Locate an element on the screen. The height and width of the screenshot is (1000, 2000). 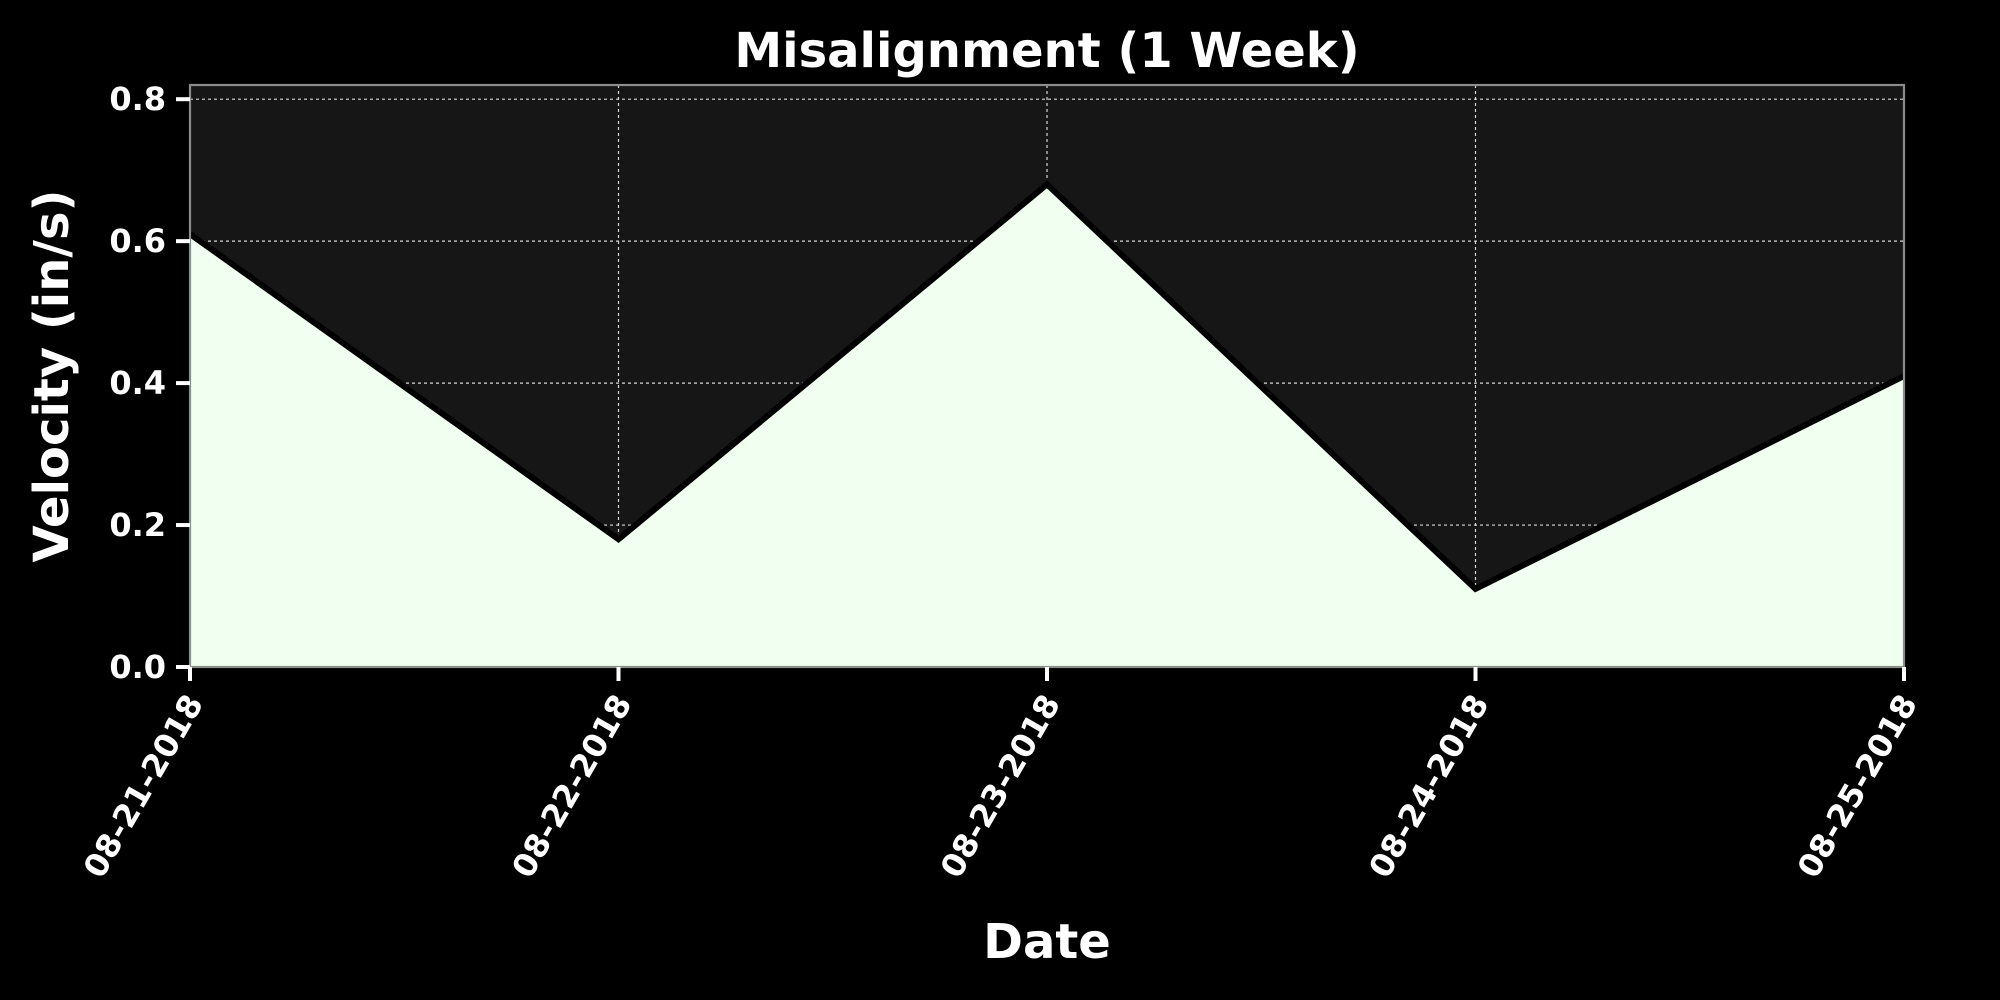
y-tick-label: 0.6 is located at coordinates (137, 241).